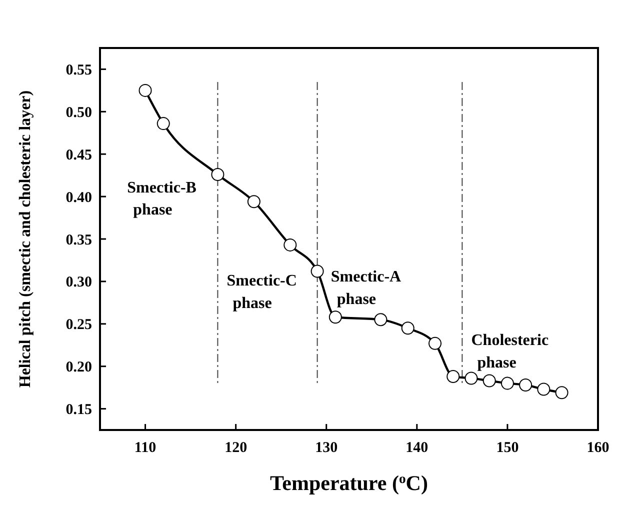 The image size is (621, 510). What do you see at coordinates (79, 198) in the screenshot?
I see `y-tick-label: 0.40` at bounding box center [79, 198].